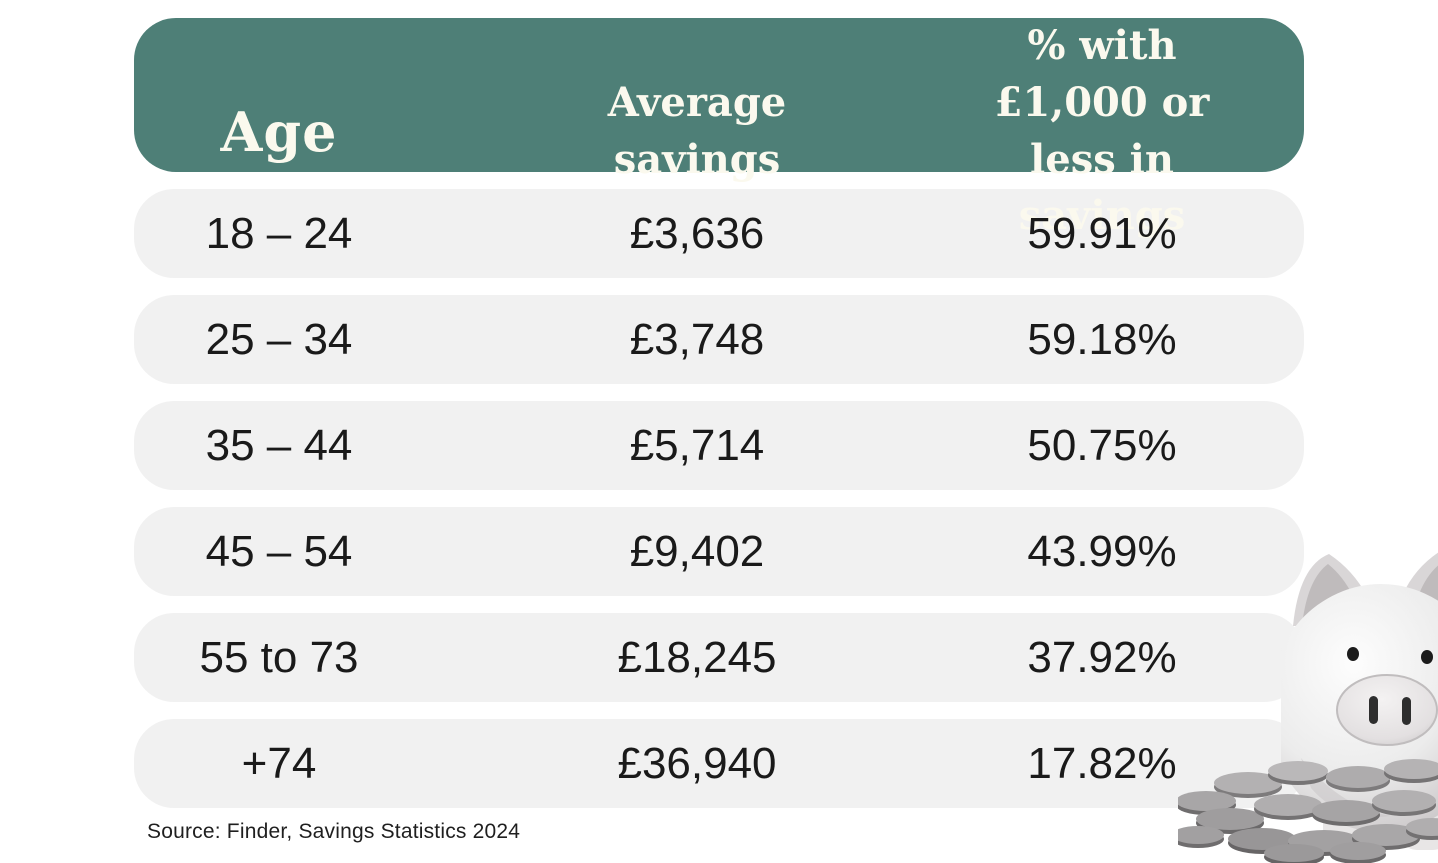 Image resolution: width=1438 pixels, height=863 pixels. I want to click on cell-age: 55 to 73, so click(279, 657).